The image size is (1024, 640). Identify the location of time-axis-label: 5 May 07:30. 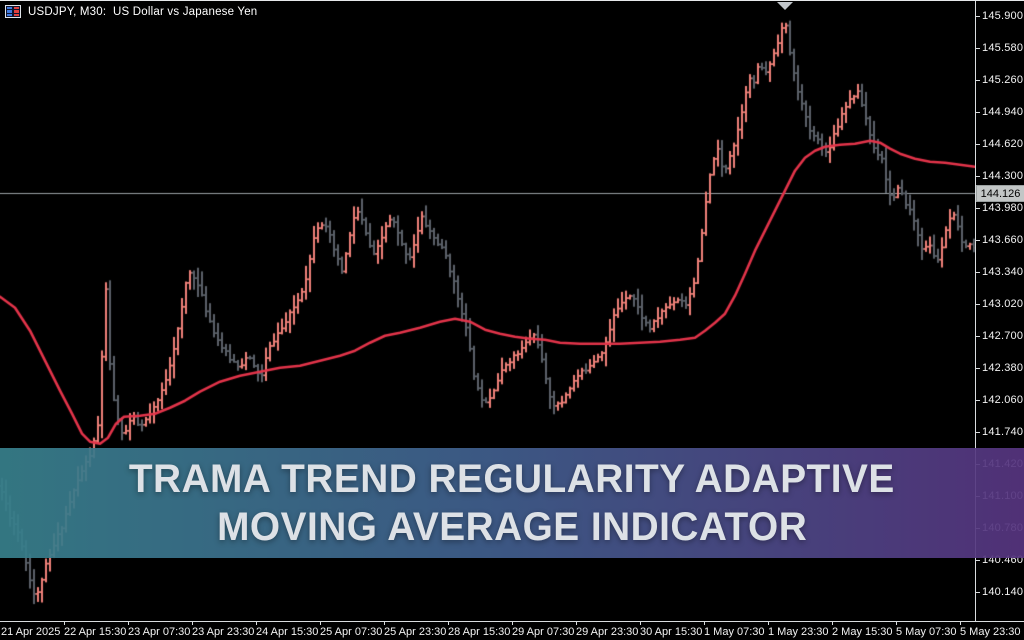
(926, 632).